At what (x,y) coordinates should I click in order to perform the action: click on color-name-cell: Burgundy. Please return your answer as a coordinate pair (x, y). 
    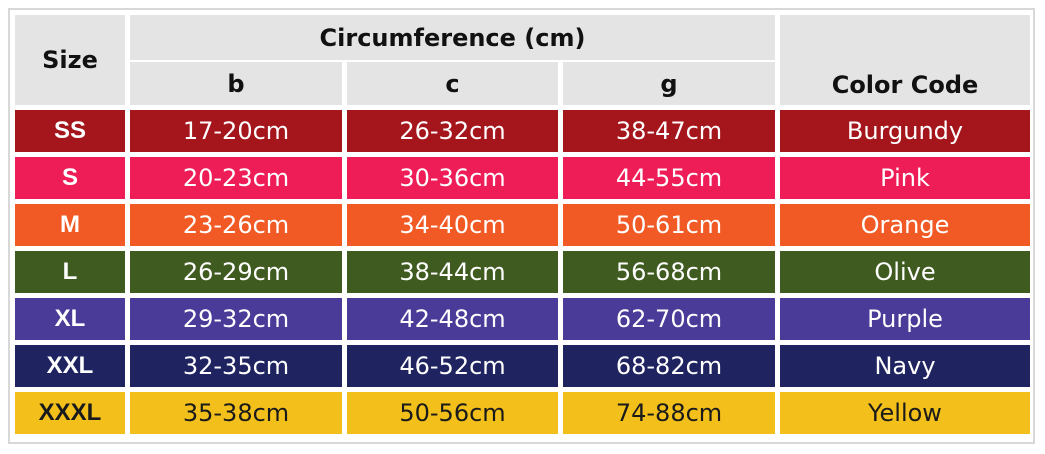
    Looking at the image, I should click on (905, 131).